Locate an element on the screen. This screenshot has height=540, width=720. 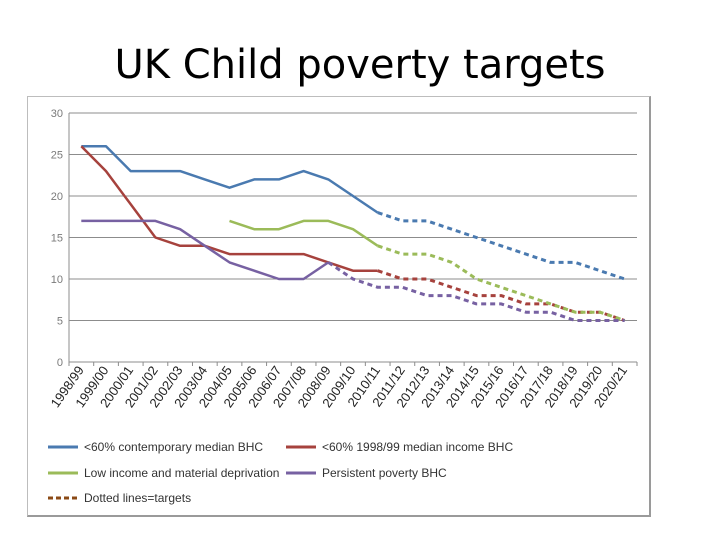
legend-label-60-1998-99-median-income-bhc: <60% 1998/99 median income BHC is located at coordinates (417, 447).